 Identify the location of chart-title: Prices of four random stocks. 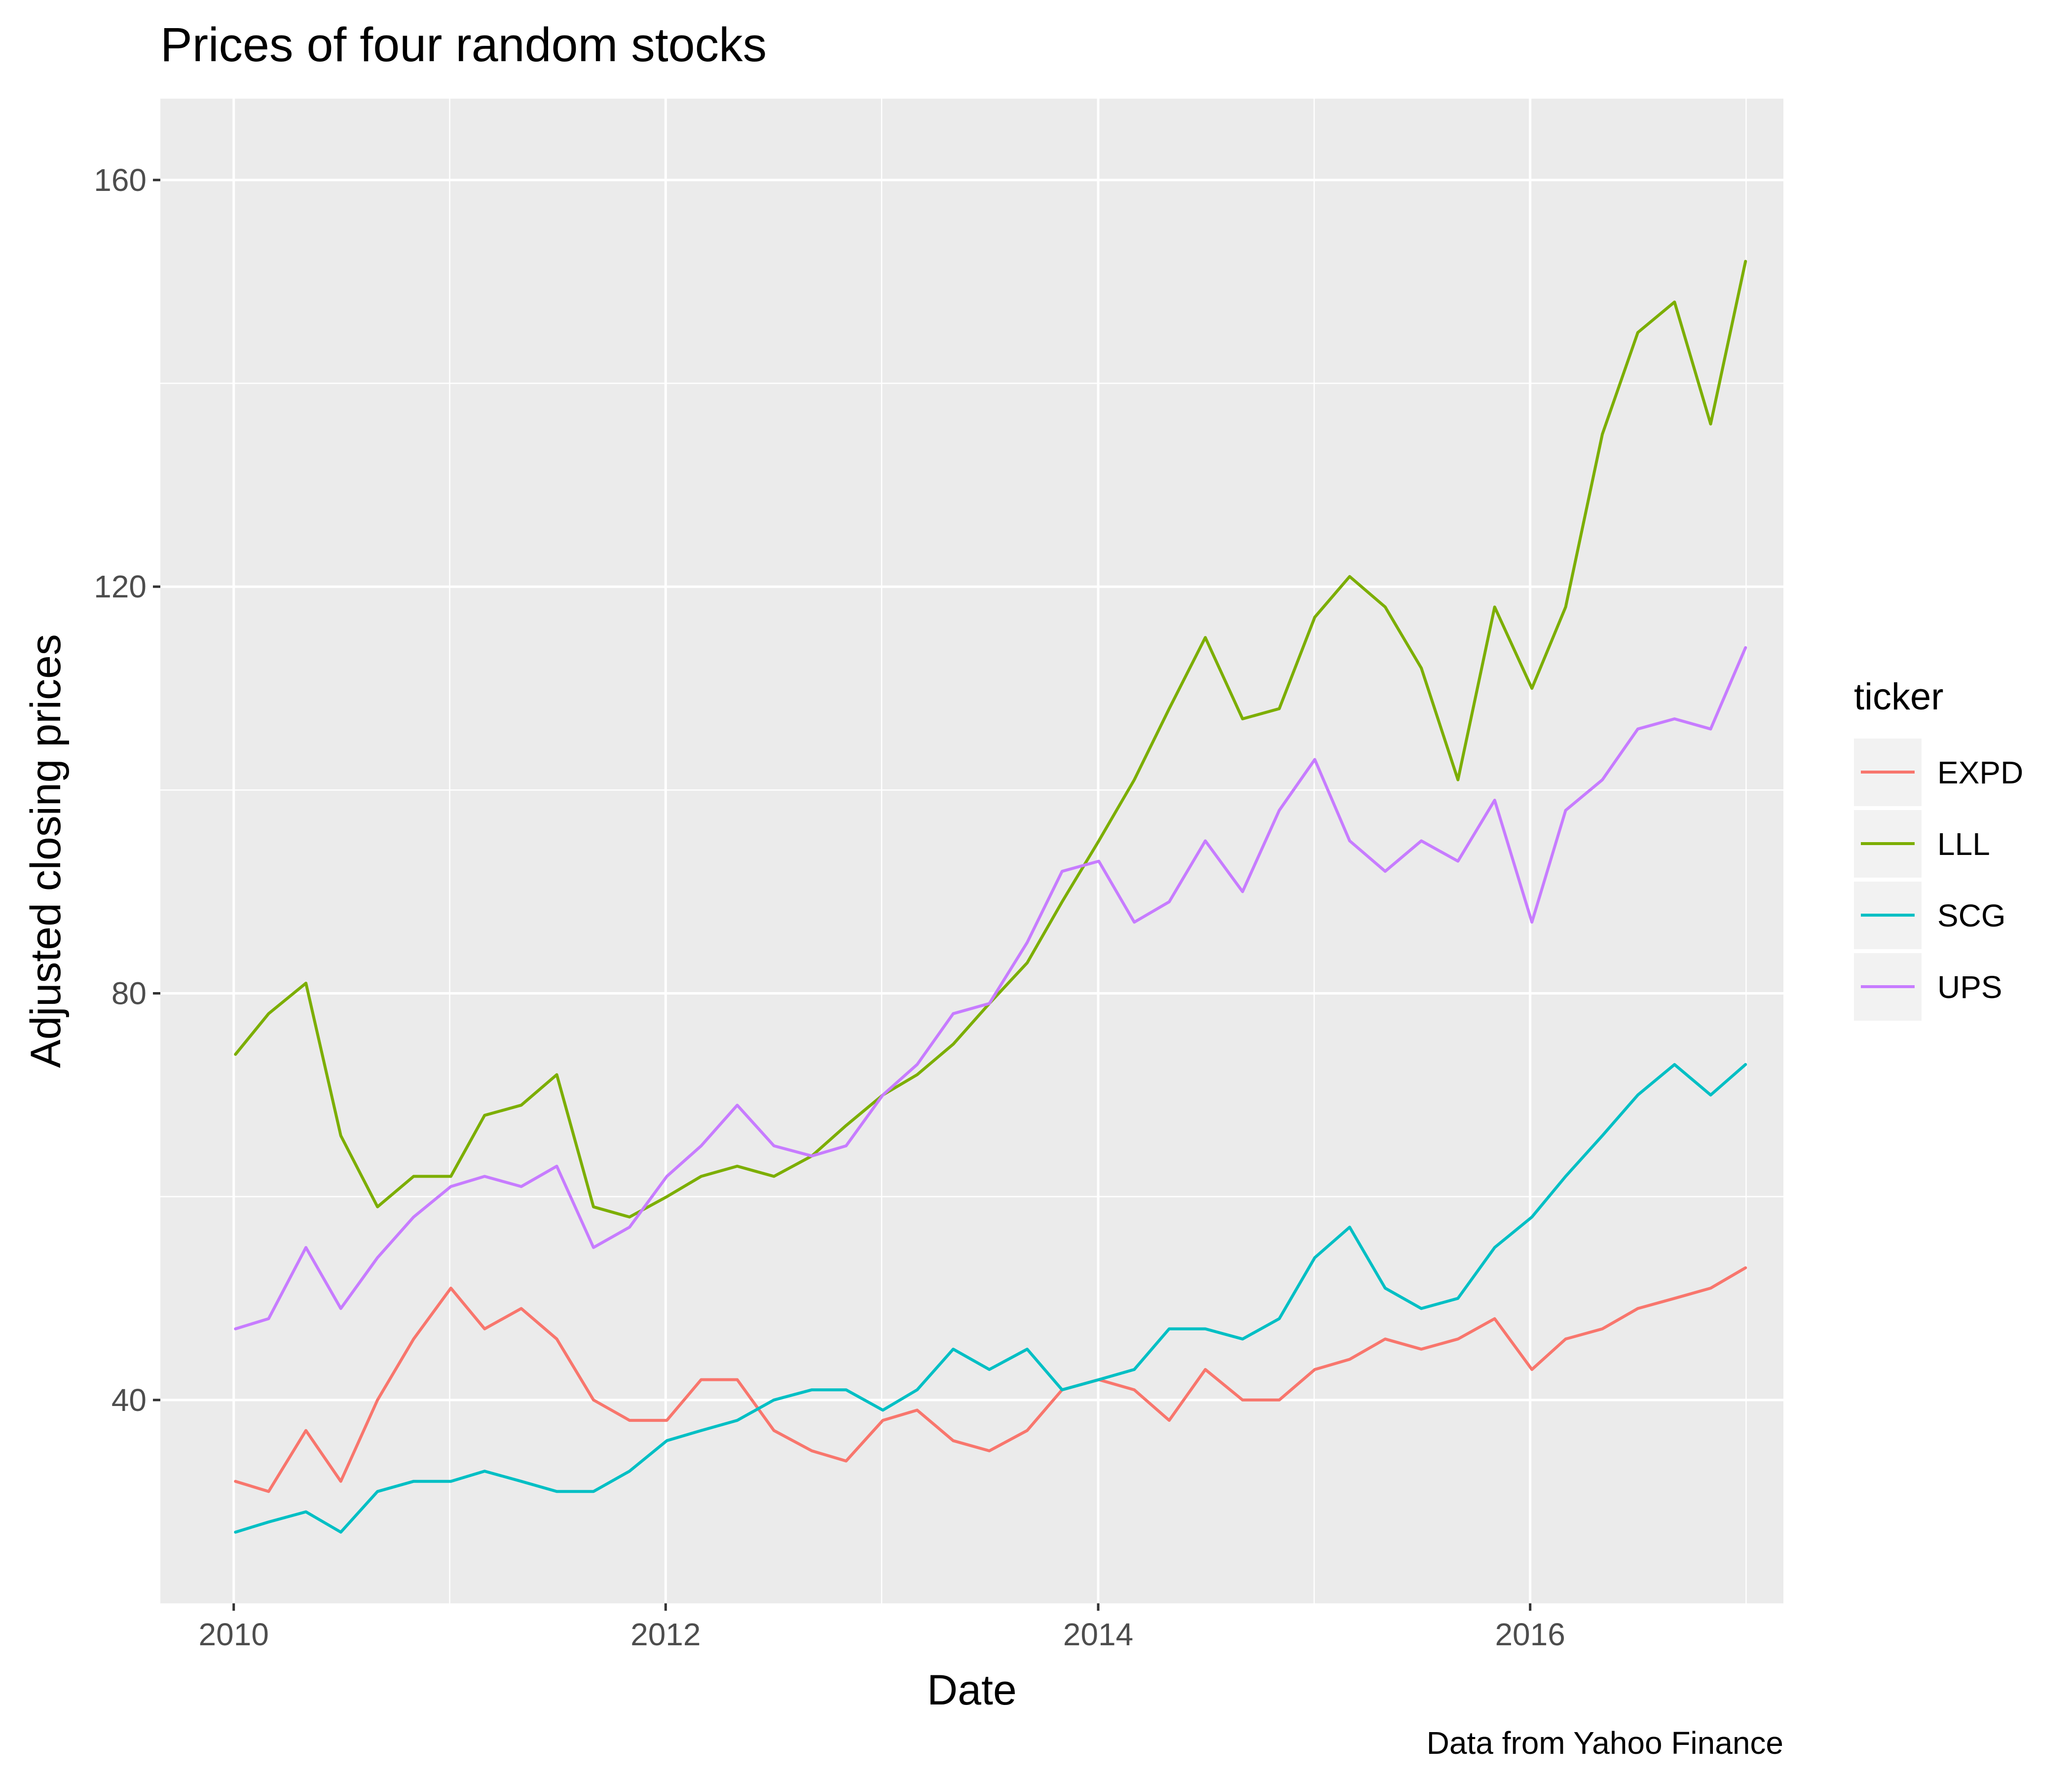
(464, 45).